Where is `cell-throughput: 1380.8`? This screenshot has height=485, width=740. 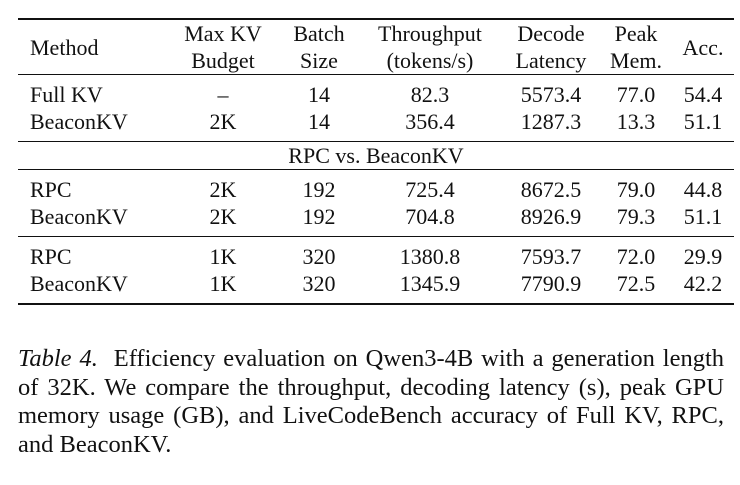
cell-throughput: 1380.8 is located at coordinates (430, 253).